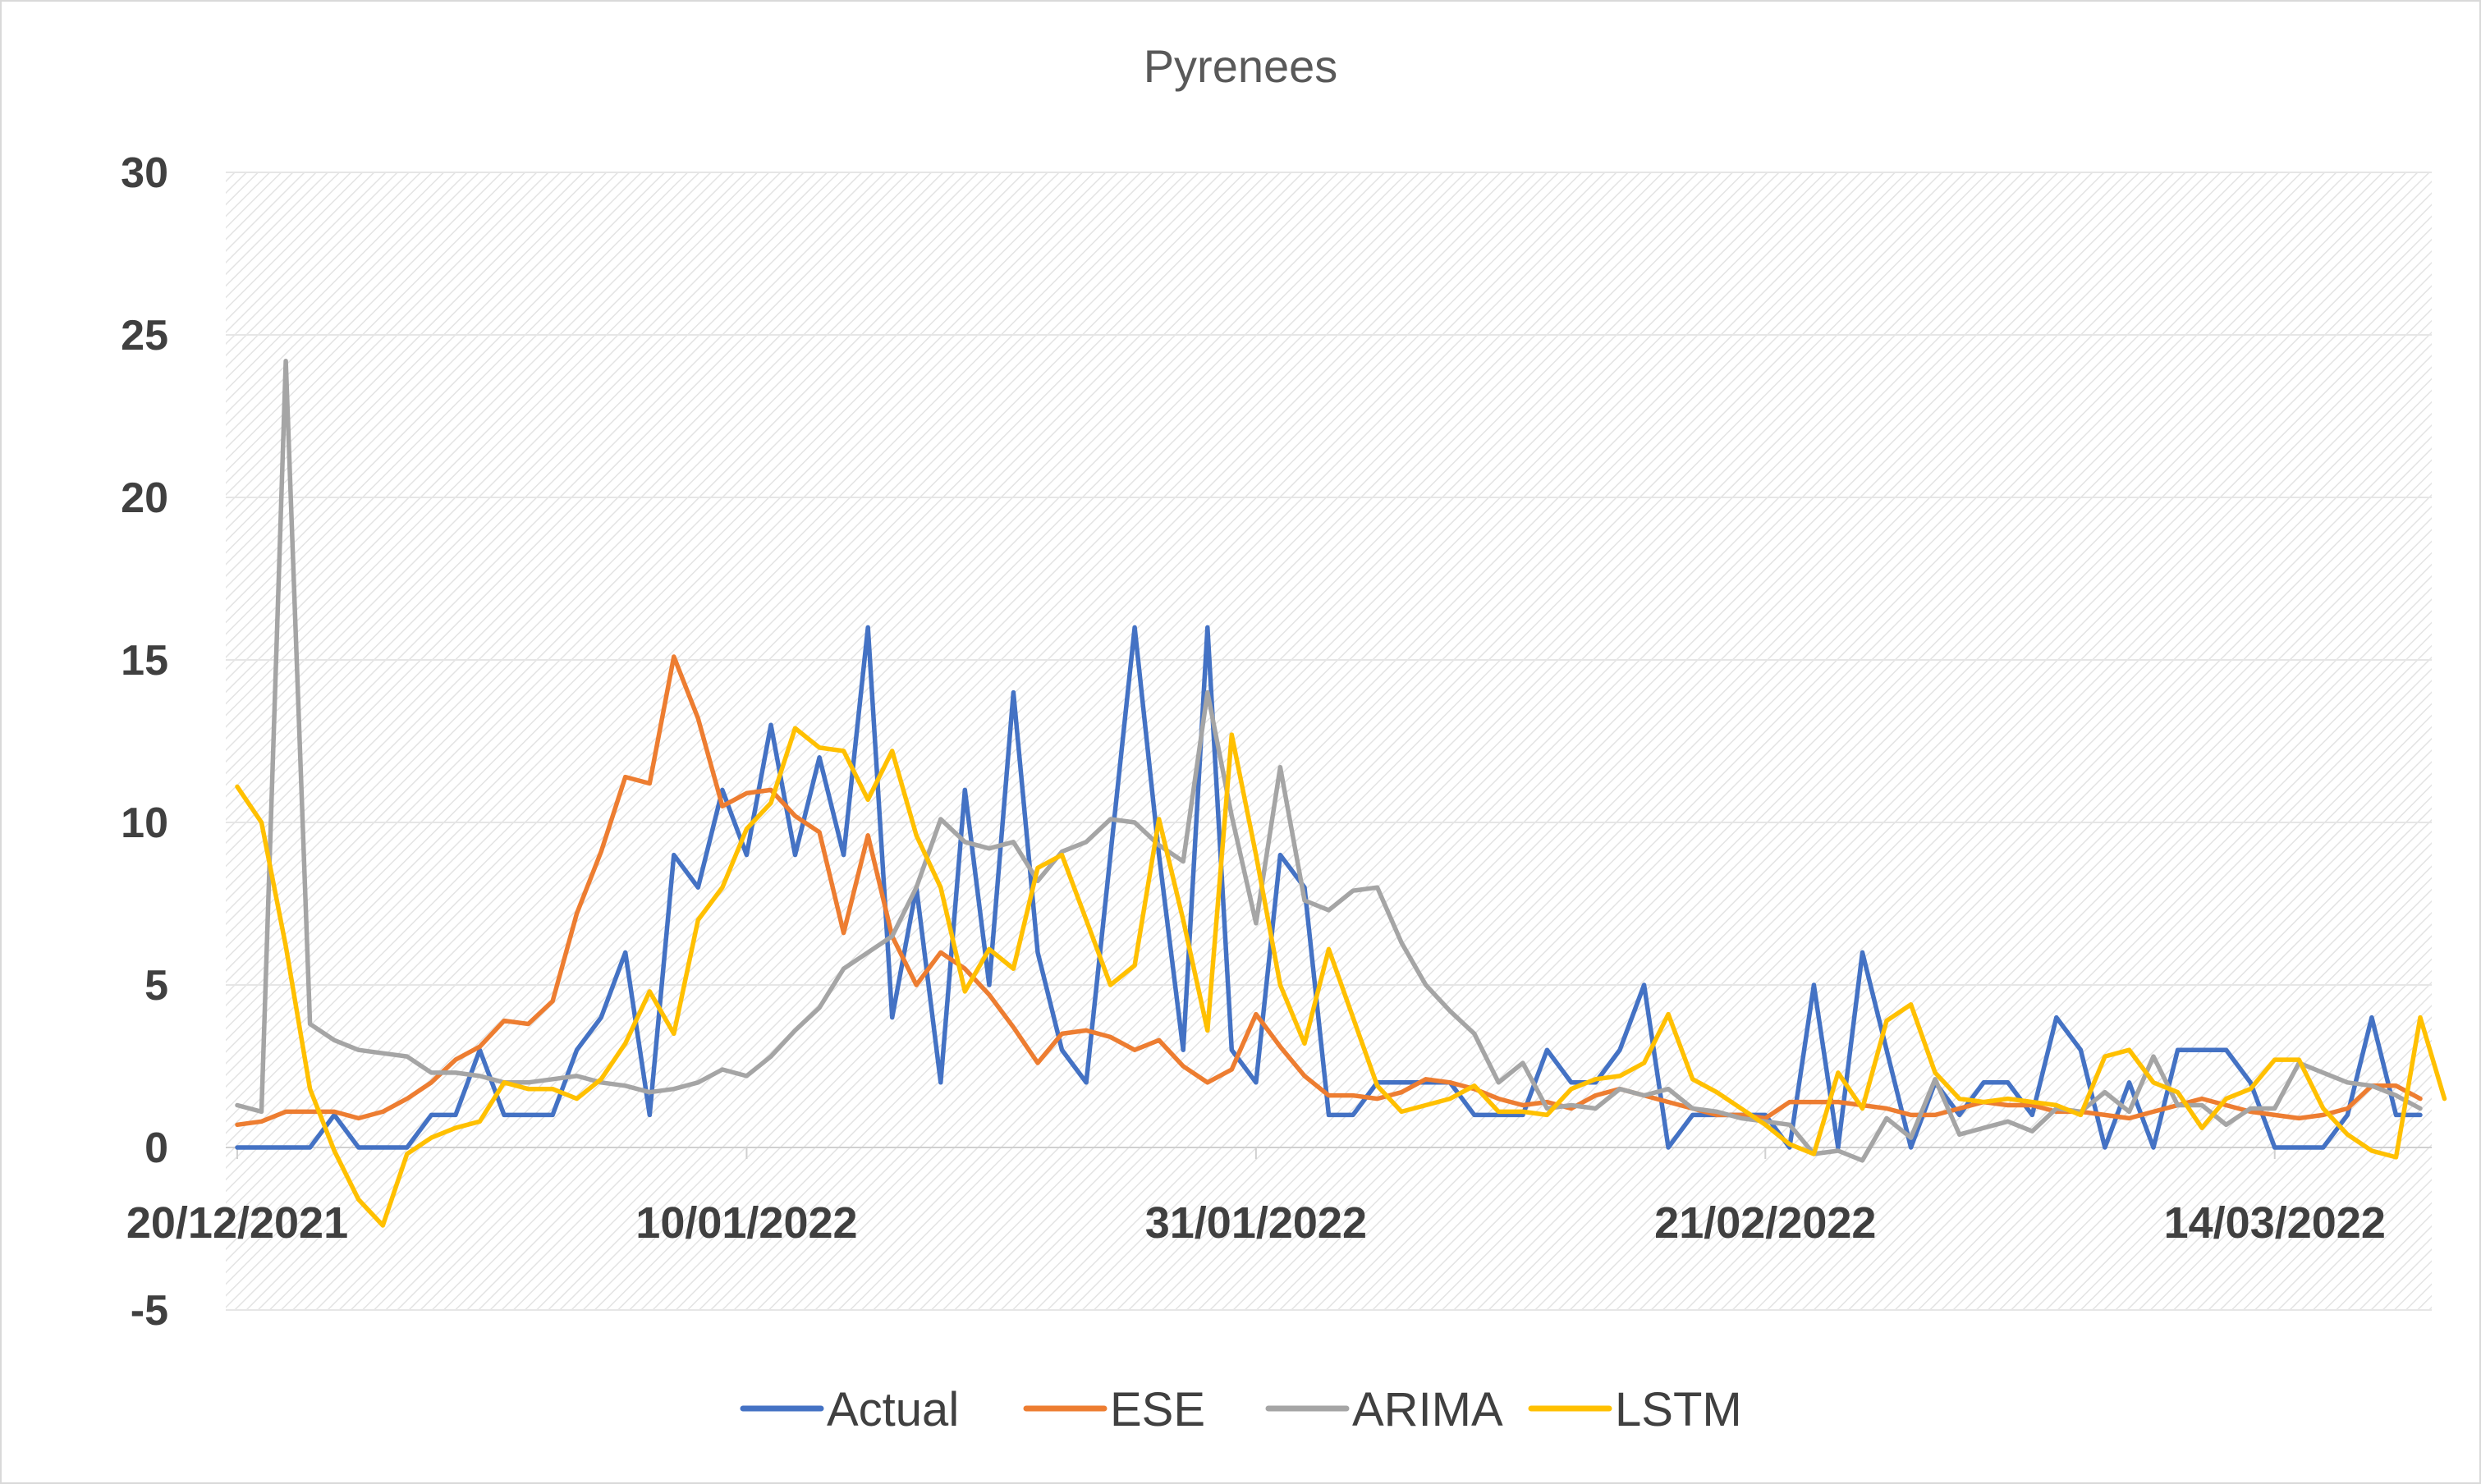 Image resolution: width=2481 pixels, height=1484 pixels. I want to click on y-tick-label: 5, so click(156, 986).